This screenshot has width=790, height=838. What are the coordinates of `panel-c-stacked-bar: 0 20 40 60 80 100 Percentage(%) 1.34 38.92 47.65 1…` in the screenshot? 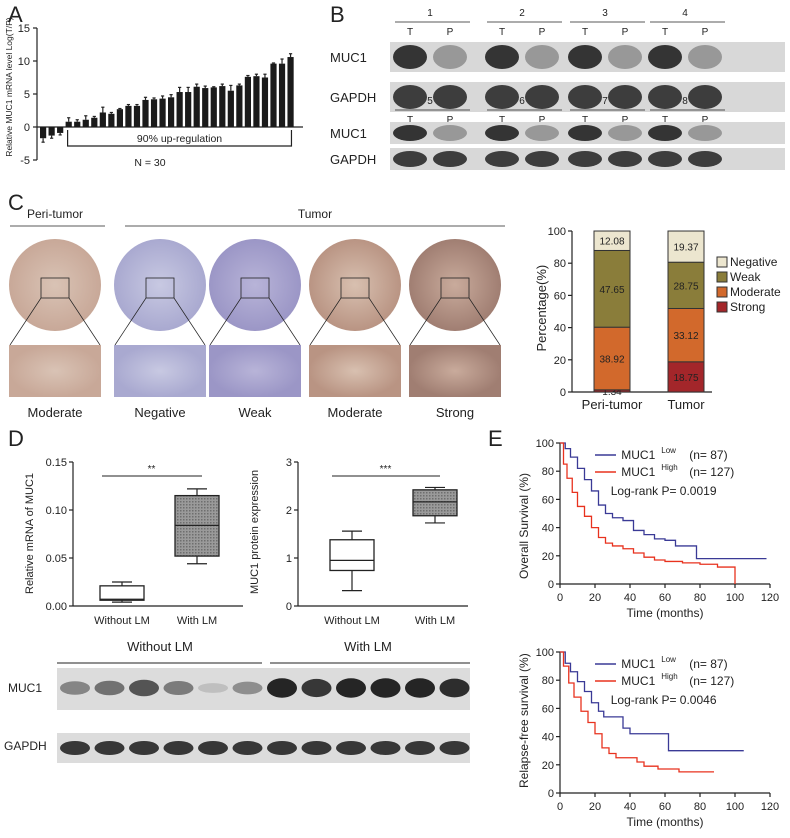 It's located at (657, 319).